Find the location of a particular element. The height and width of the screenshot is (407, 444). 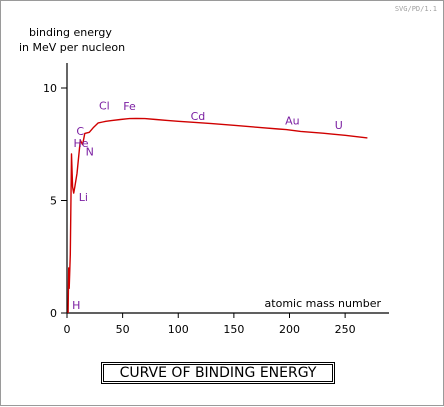

element-label-he: He is located at coordinates (80, 143).